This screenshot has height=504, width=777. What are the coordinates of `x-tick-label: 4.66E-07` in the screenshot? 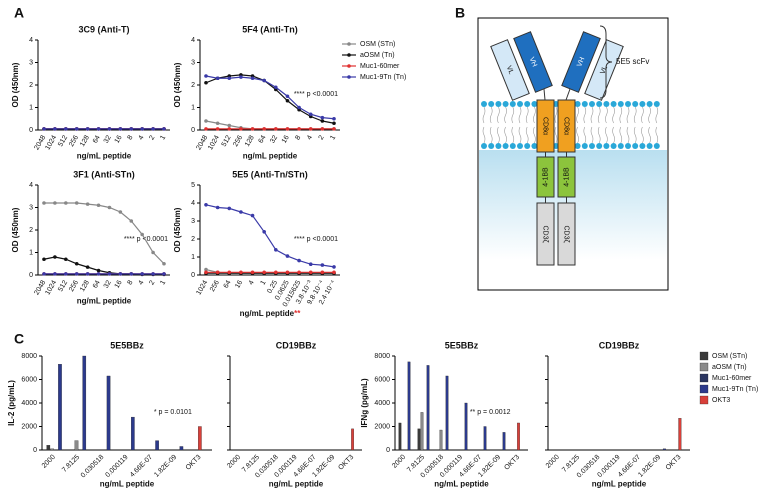 It's located at (141, 466).